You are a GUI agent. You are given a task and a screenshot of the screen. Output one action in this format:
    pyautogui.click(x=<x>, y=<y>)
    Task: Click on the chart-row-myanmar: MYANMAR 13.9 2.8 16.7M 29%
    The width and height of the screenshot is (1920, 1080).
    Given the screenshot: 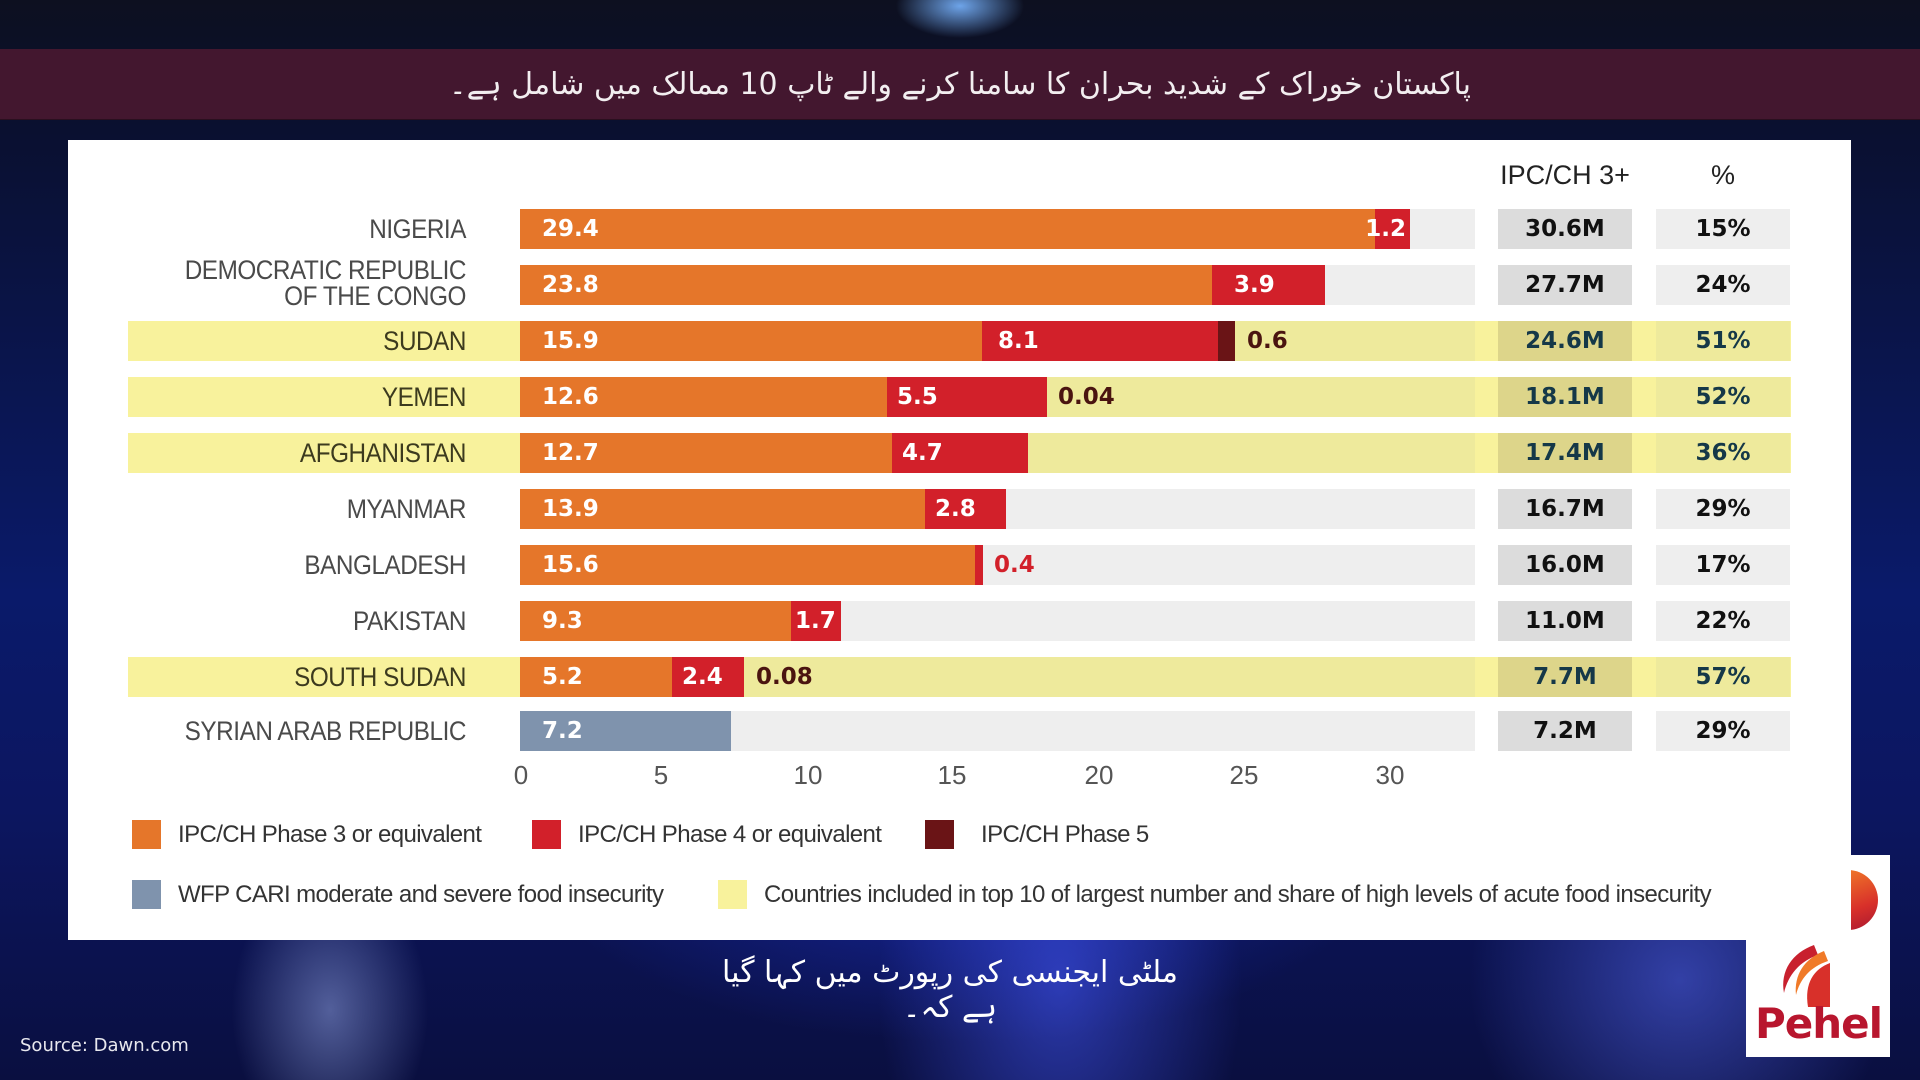 What is the action you would take?
    pyautogui.click(x=959, y=509)
    